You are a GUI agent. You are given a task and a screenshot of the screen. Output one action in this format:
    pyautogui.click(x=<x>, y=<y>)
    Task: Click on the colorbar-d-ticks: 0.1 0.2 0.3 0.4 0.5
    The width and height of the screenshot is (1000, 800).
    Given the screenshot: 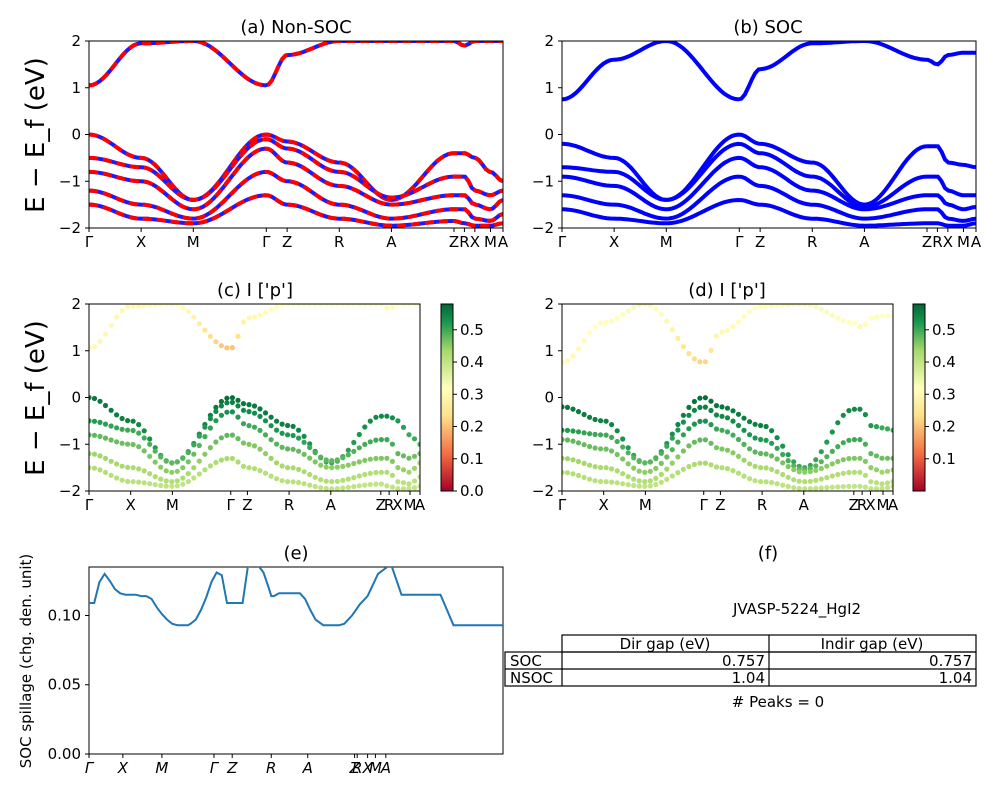 What is the action you would take?
    pyautogui.click(x=940, y=394)
    